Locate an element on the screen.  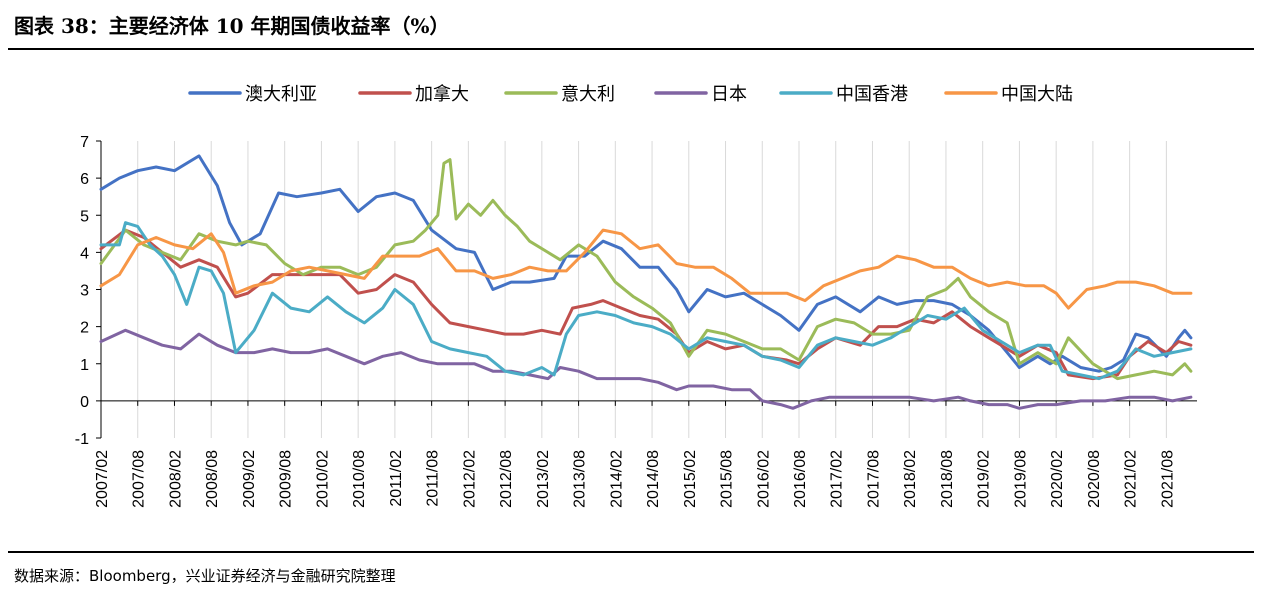
figure-title: 图表 38：主要经济体 10 年期国债收益率（%） is located at coordinates (232, 26).